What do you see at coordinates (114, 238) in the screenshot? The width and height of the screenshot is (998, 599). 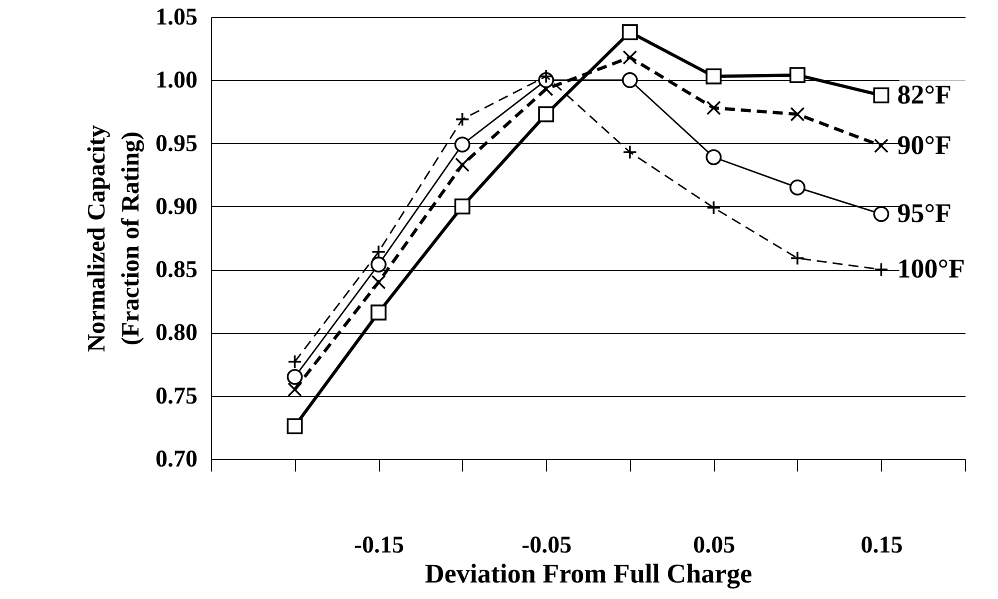 I see `y-axis-title: Normalized Capacity (Fraction of Rating)` at bounding box center [114, 238].